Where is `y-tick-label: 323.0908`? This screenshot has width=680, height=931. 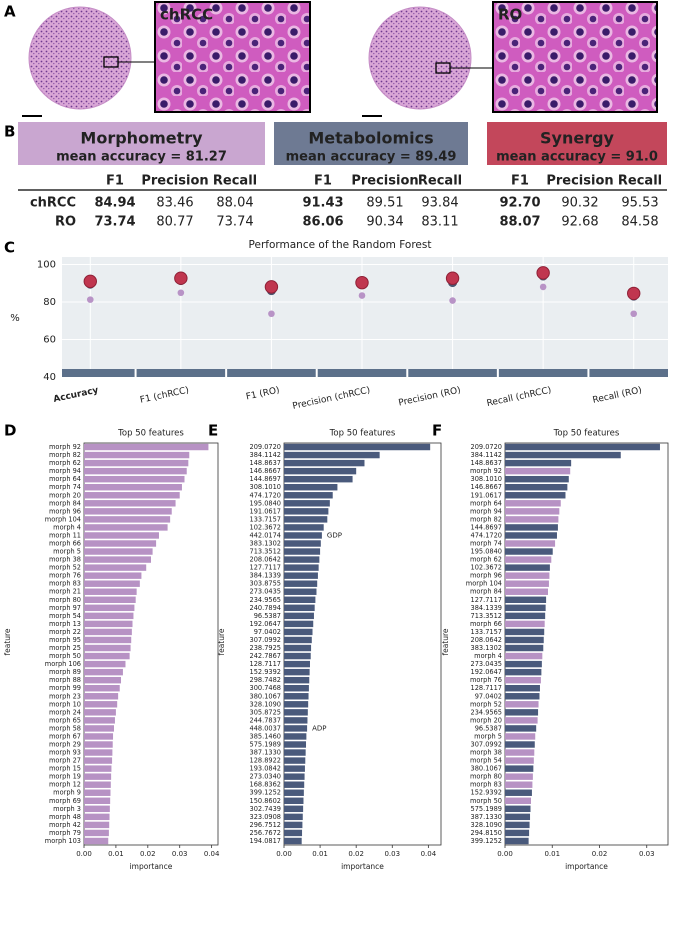
y-tick-label: 323.0908 is located at coordinates (265, 817).